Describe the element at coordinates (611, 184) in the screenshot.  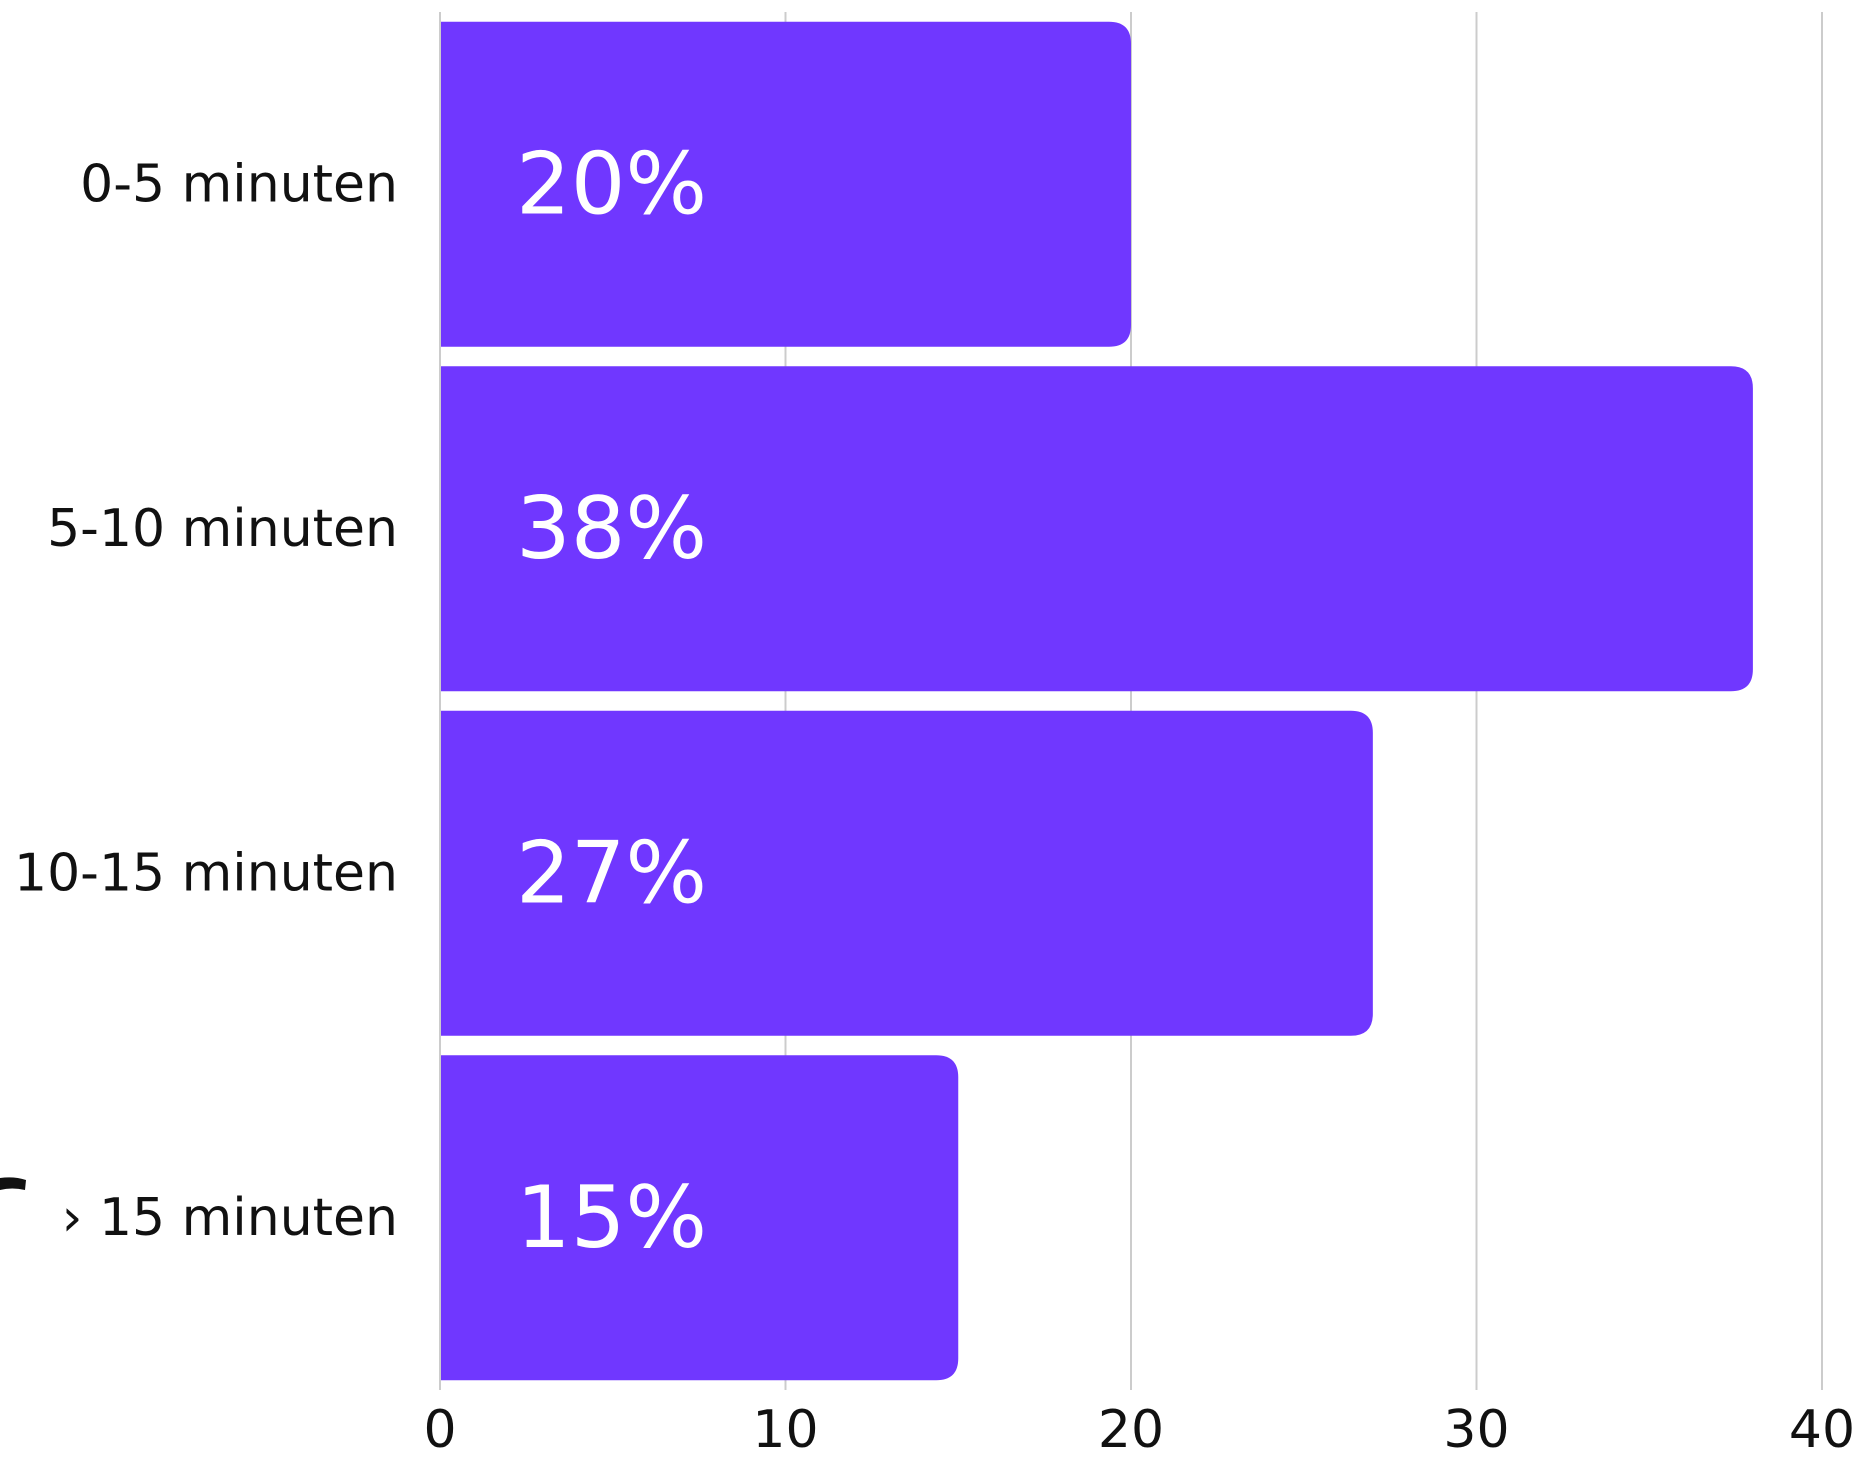
I see `data-label-1: 20%` at that location.